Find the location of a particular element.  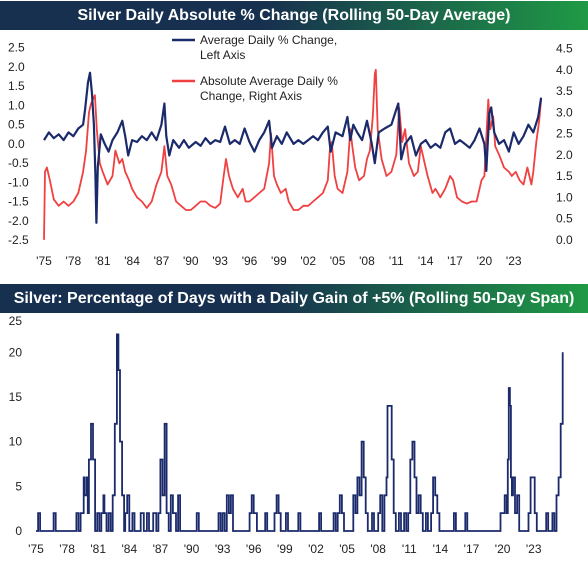

right-tick-label: 2.5 is located at coordinates (564, 134).